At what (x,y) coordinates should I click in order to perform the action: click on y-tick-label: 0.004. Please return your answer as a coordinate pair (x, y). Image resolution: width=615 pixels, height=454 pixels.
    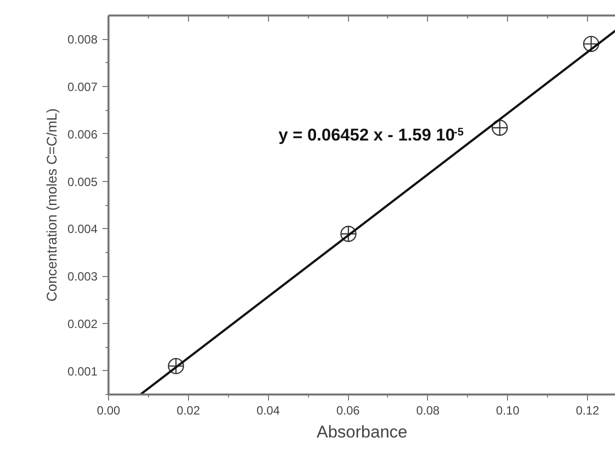
    Looking at the image, I should click on (82, 229).